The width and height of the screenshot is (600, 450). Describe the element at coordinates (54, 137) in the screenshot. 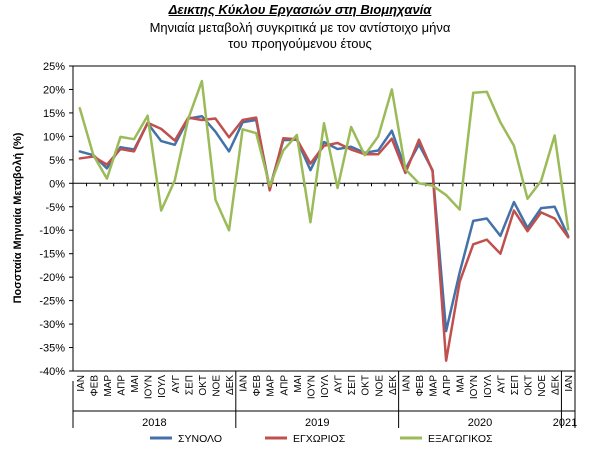

I see `y-tick-label: 10%` at that location.